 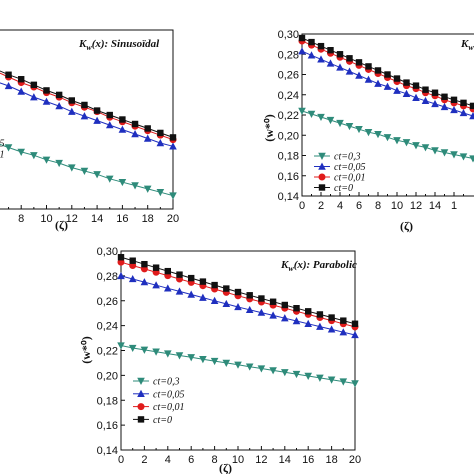 What do you see at coordinates (107, 376) in the screenshot?
I see `y-tick-label: 0,20` at bounding box center [107, 376].